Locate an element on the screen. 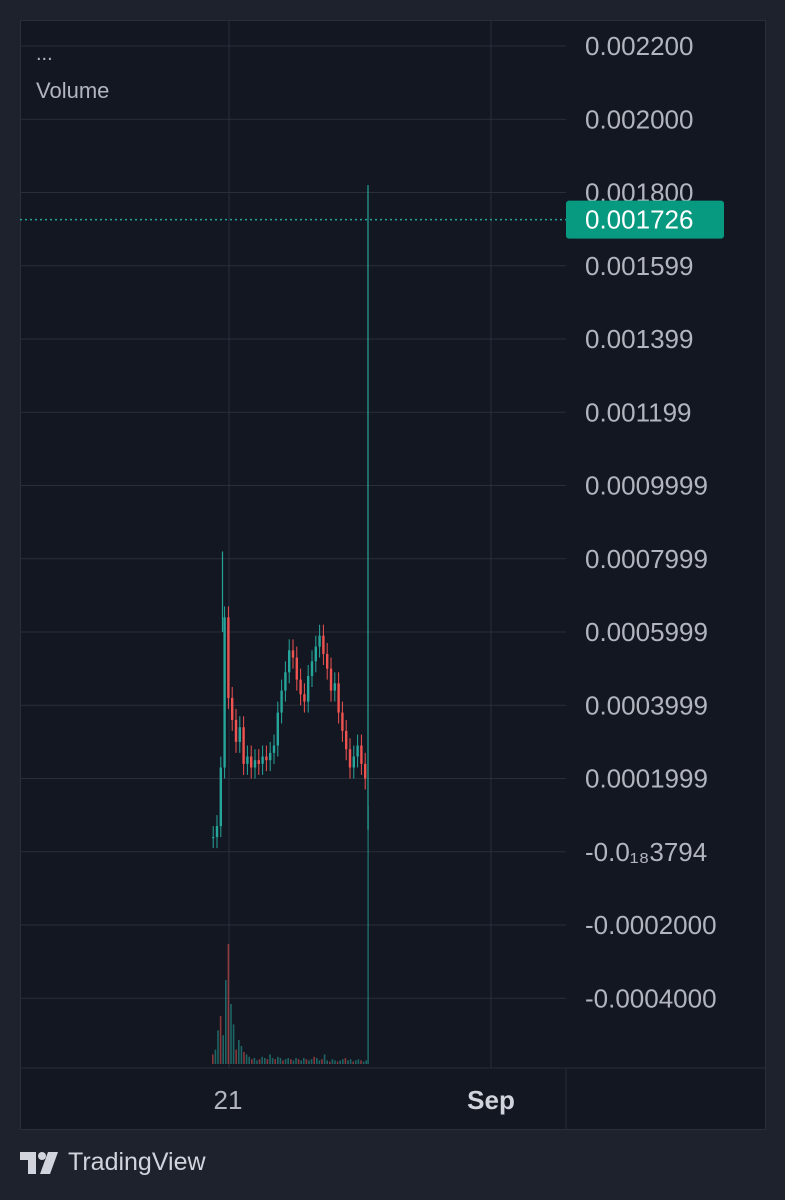  y-tick-label: 0.001199 is located at coordinates (638, 412).